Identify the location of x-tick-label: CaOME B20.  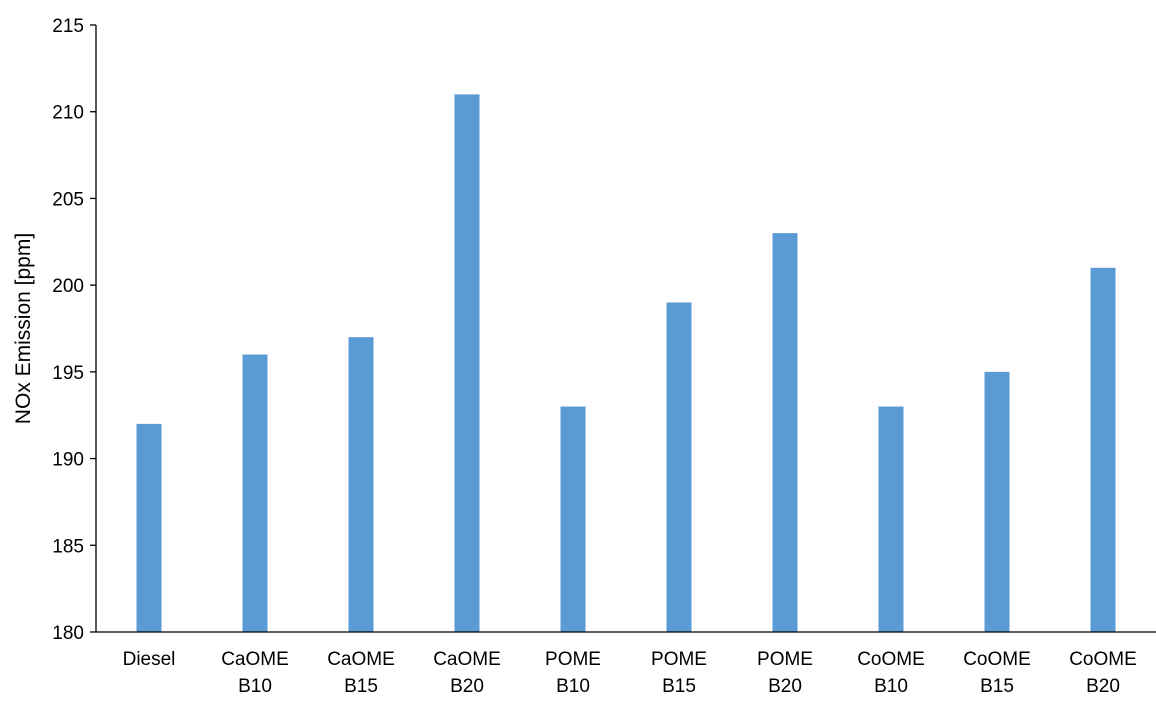
(467, 673).